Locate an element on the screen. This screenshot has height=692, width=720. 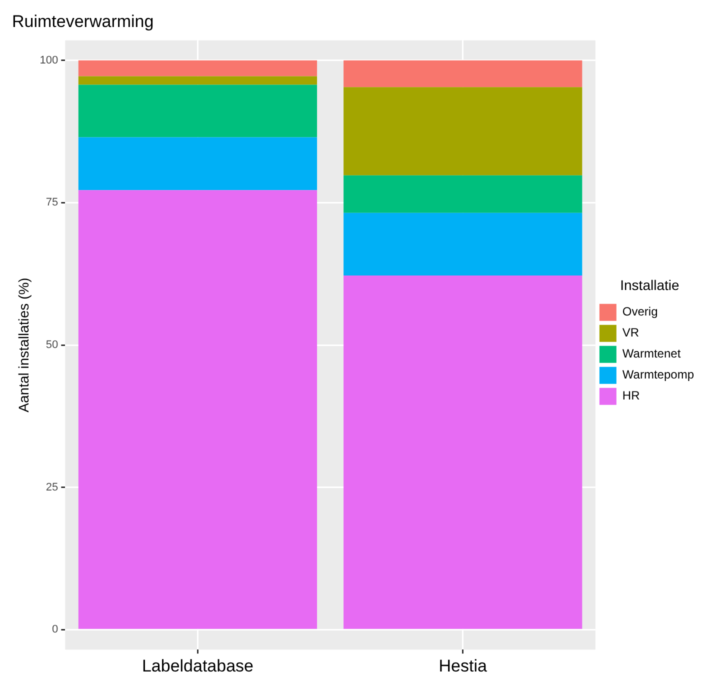
chart-title: Ruimteverwarming is located at coordinates (83, 21).